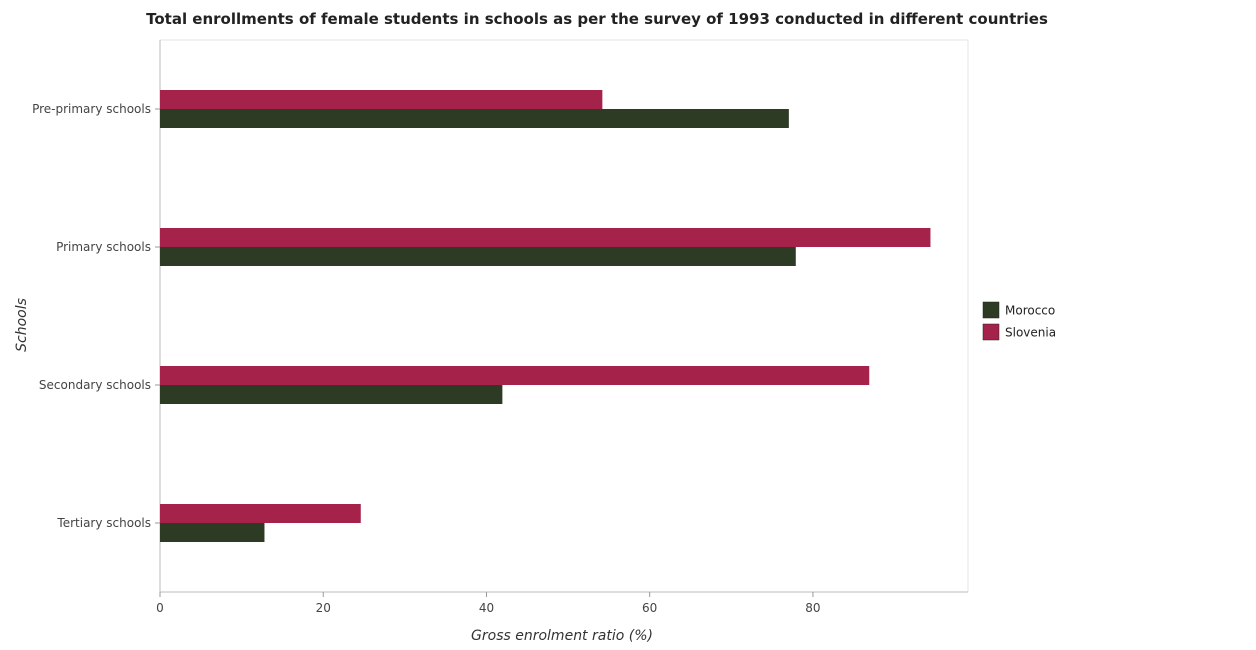  Describe the element at coordinates (649, 608) in the screenshot. I see `x-tick-label: 60` at that location.